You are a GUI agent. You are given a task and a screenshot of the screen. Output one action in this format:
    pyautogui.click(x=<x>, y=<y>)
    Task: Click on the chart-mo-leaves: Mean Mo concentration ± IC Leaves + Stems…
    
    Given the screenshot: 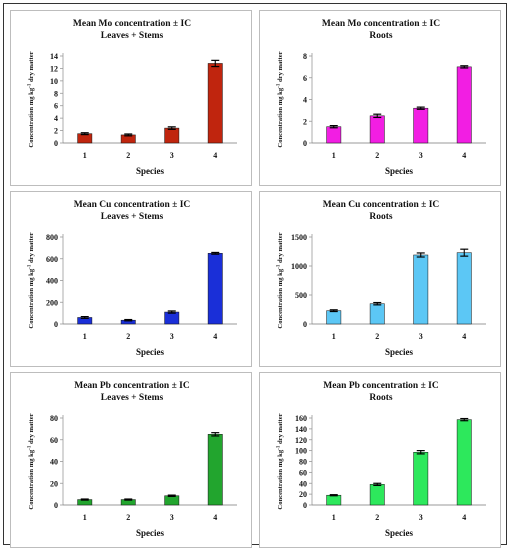 What is the action you would take?
    pyautogui.click(x=132, y=97)
    